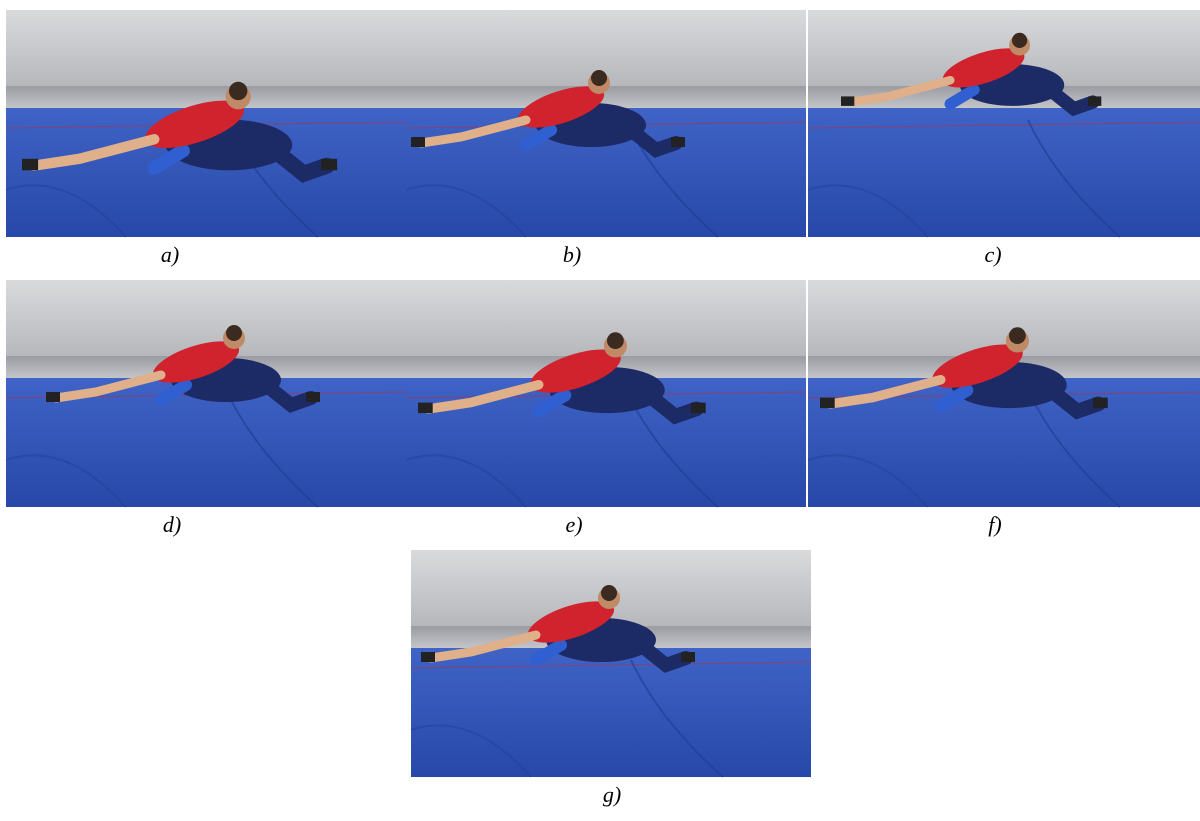 The height and width of the screenshot is (821, 1200). What do you see at coordinates (994, 524) in the screenshot?
I see `caption: f)` at bounding box center [994, 524].